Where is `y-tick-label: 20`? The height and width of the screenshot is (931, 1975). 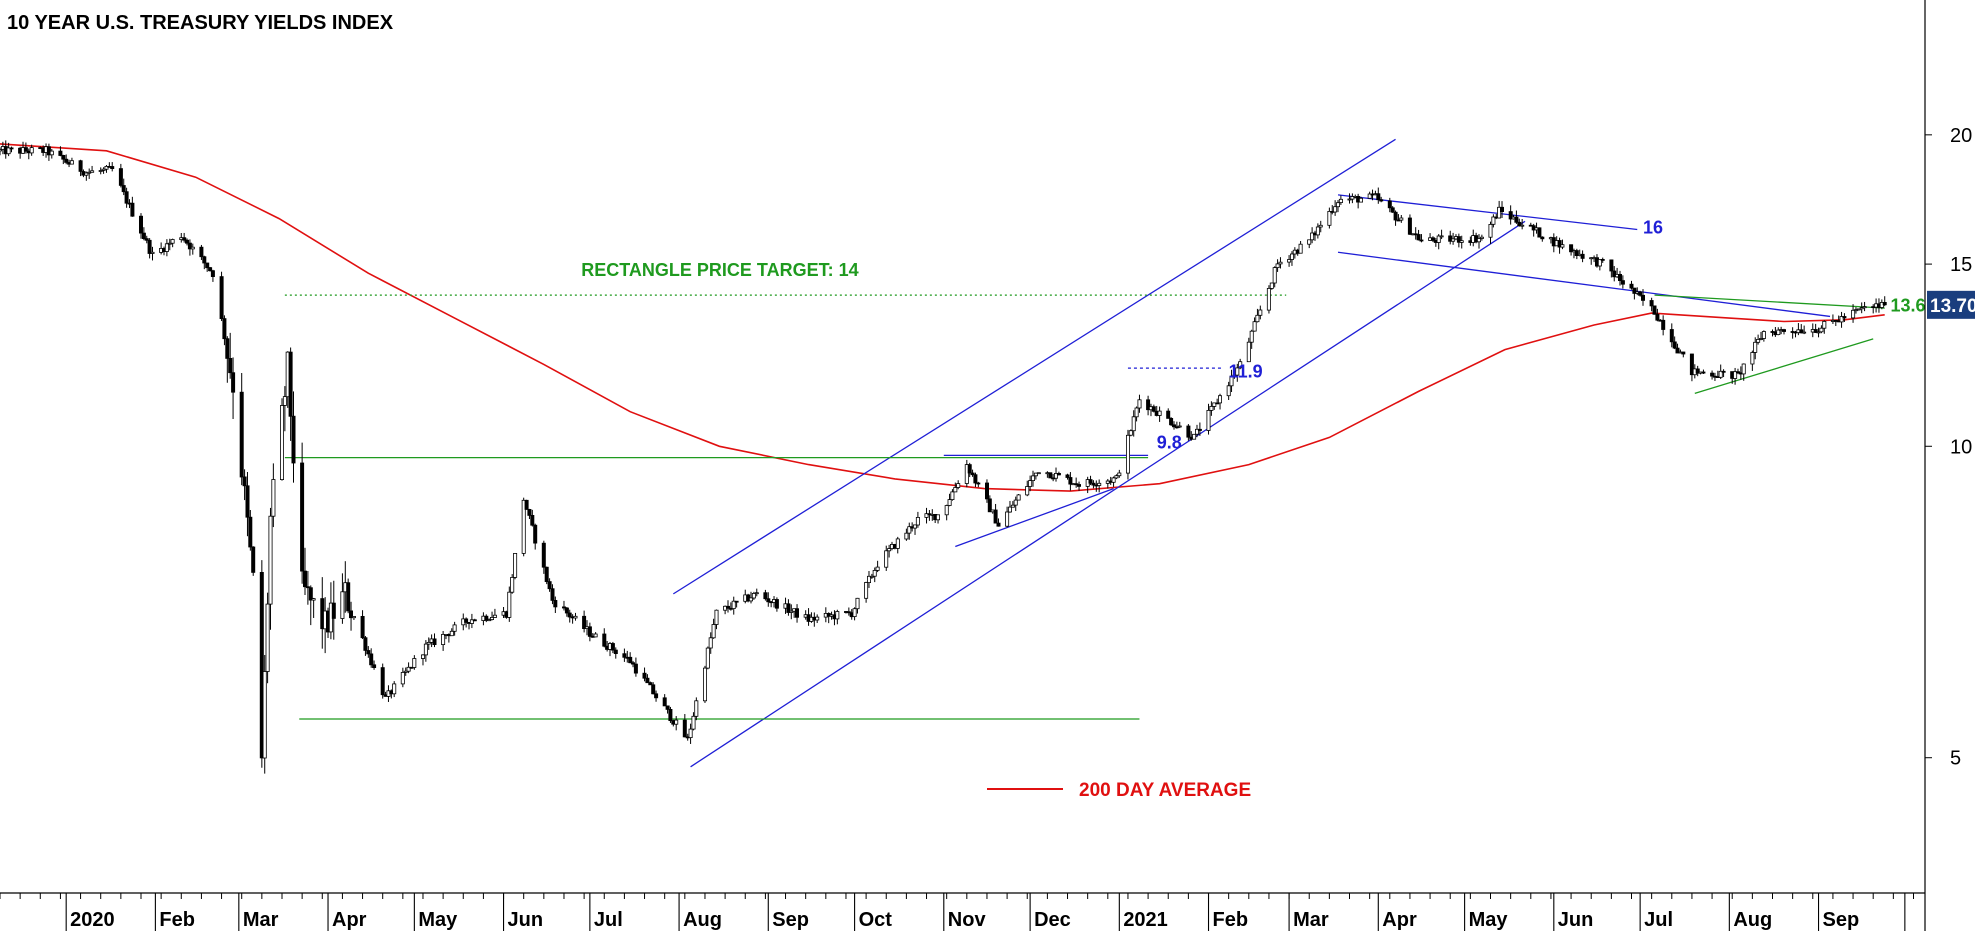 y-tick-label: 20 is located at coordinates (1961, 136).